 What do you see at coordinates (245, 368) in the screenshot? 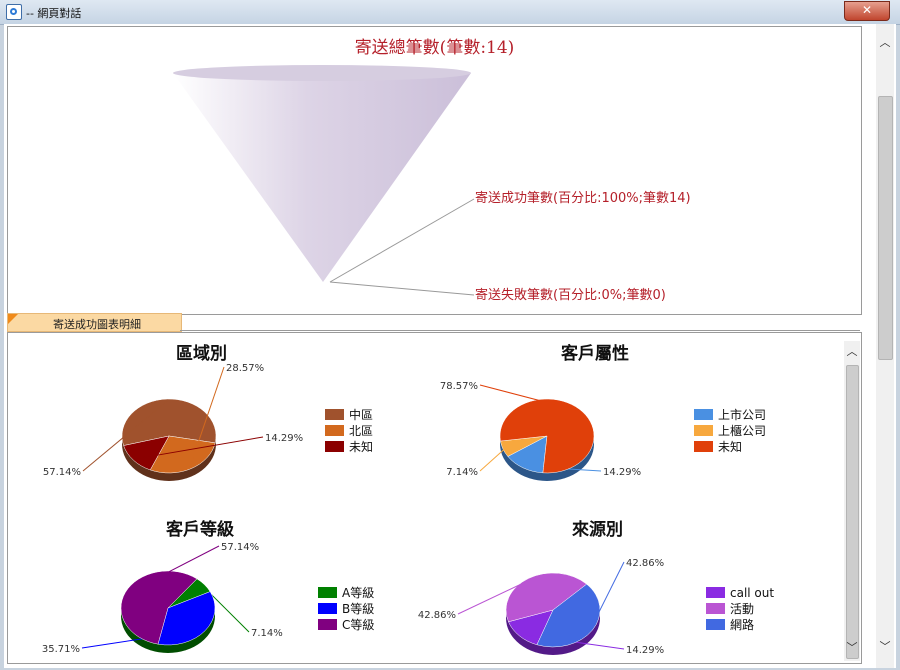
I see `pie-data-label-0-1: 28.57%` at bounding box center [245, 368].